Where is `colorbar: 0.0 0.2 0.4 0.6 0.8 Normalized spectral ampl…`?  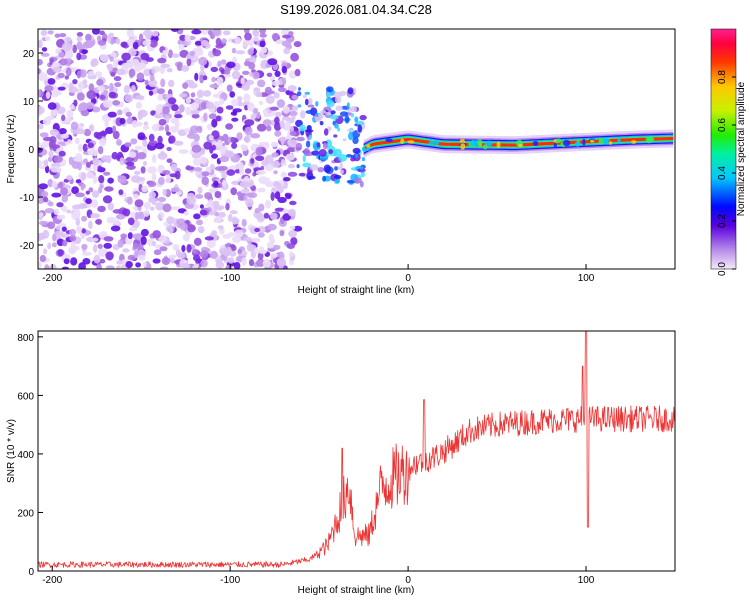 colorbar: 0.0 0.2 0.4 0.6 0.8 Normalized spectral ampl… is located at coordinates (728, 152).